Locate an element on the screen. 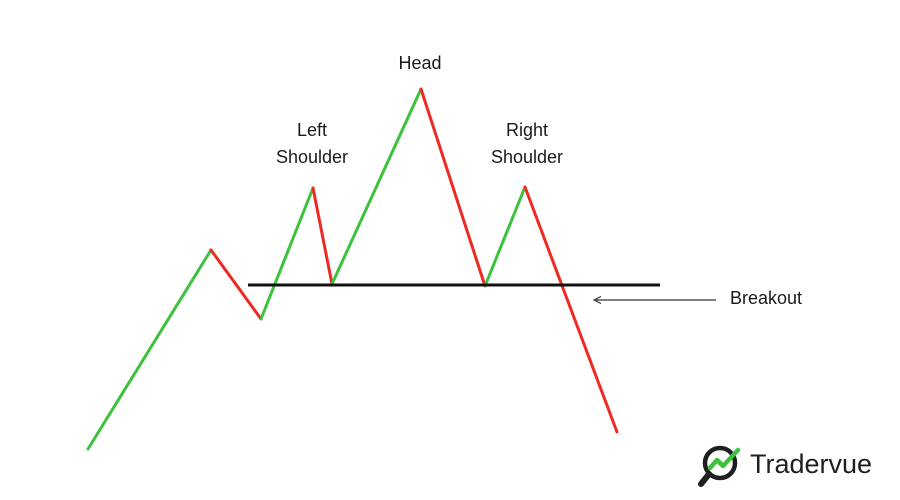 The image size is (900, 500). down-leg-breakout is located at coordinates (571, 309).